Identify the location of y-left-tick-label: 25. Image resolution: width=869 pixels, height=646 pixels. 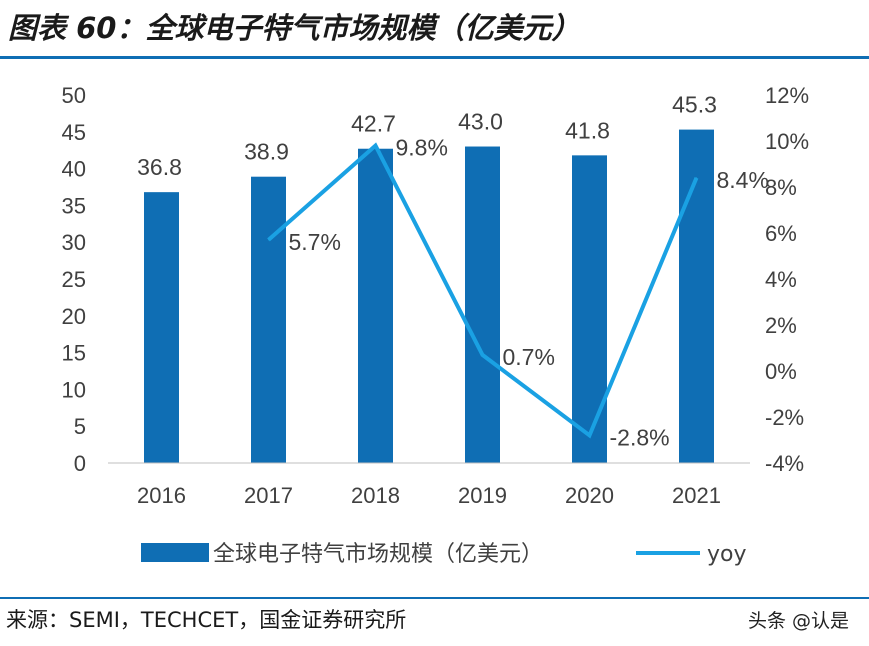
(74, 279).